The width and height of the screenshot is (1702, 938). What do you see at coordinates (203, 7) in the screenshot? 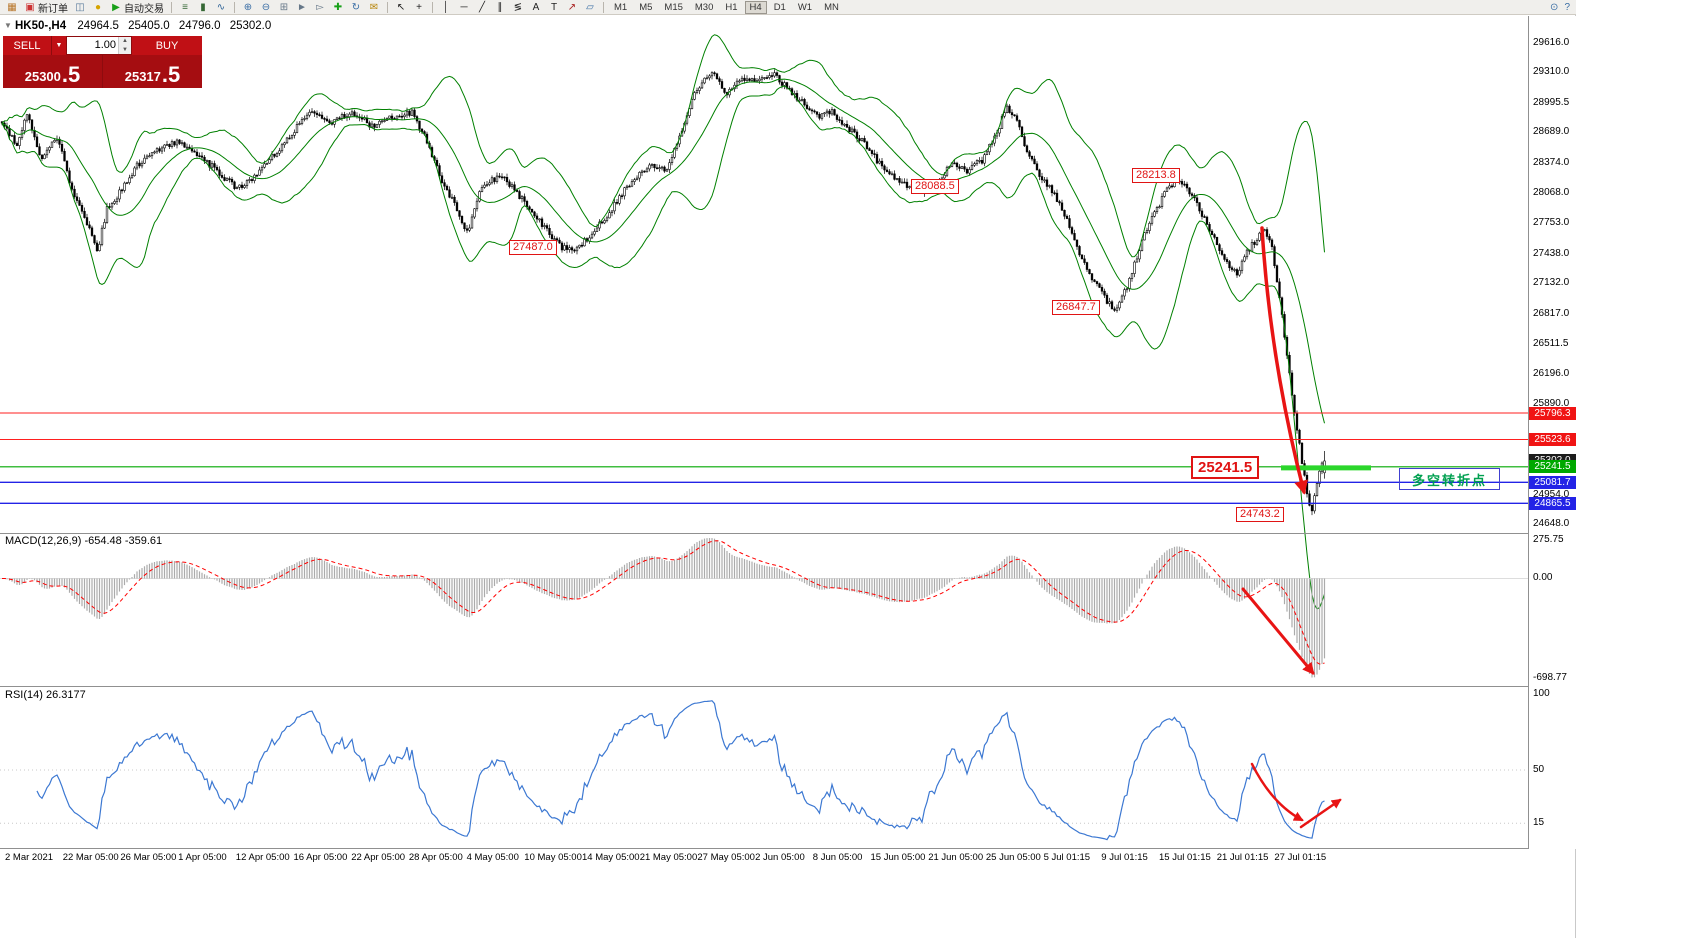
I see `candlestick-chart-icon: ▮` at bounding box center [203, 7].